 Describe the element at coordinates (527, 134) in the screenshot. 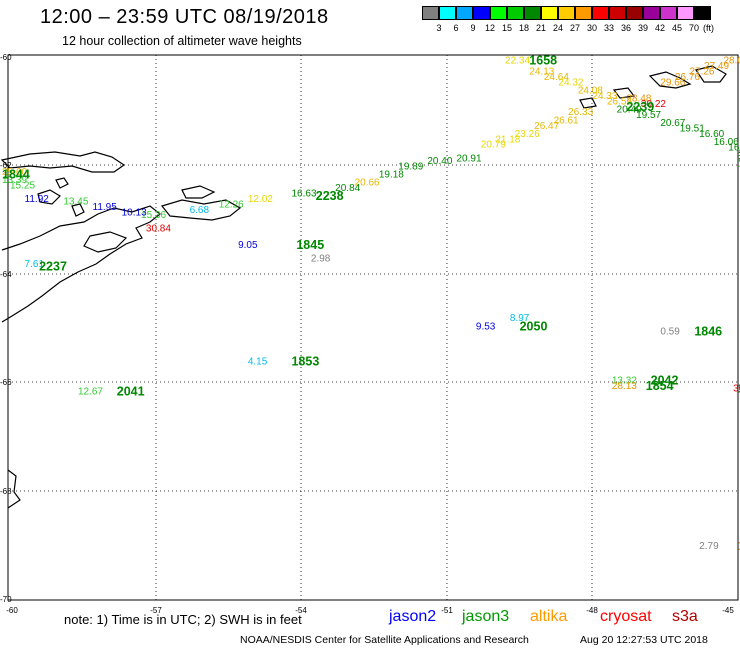

I see `swh-value: 23.26` at that location.